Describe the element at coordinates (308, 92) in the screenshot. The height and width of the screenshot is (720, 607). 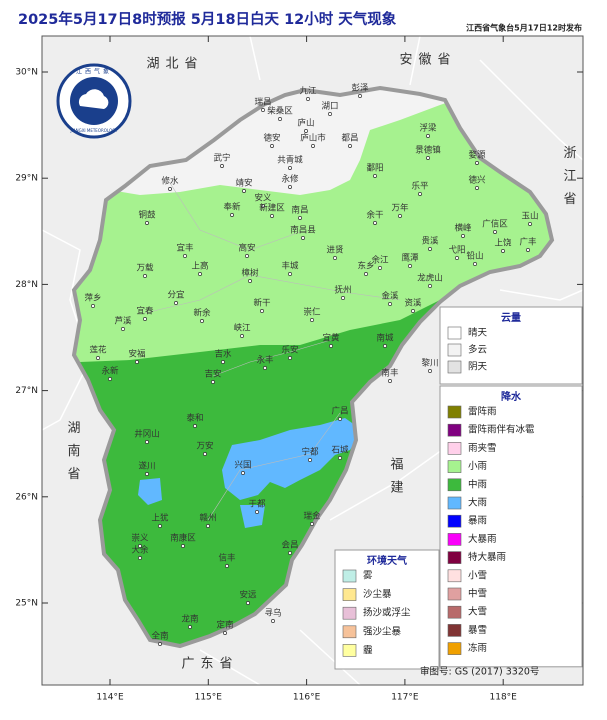
I see `city-label: 九江` at that location.